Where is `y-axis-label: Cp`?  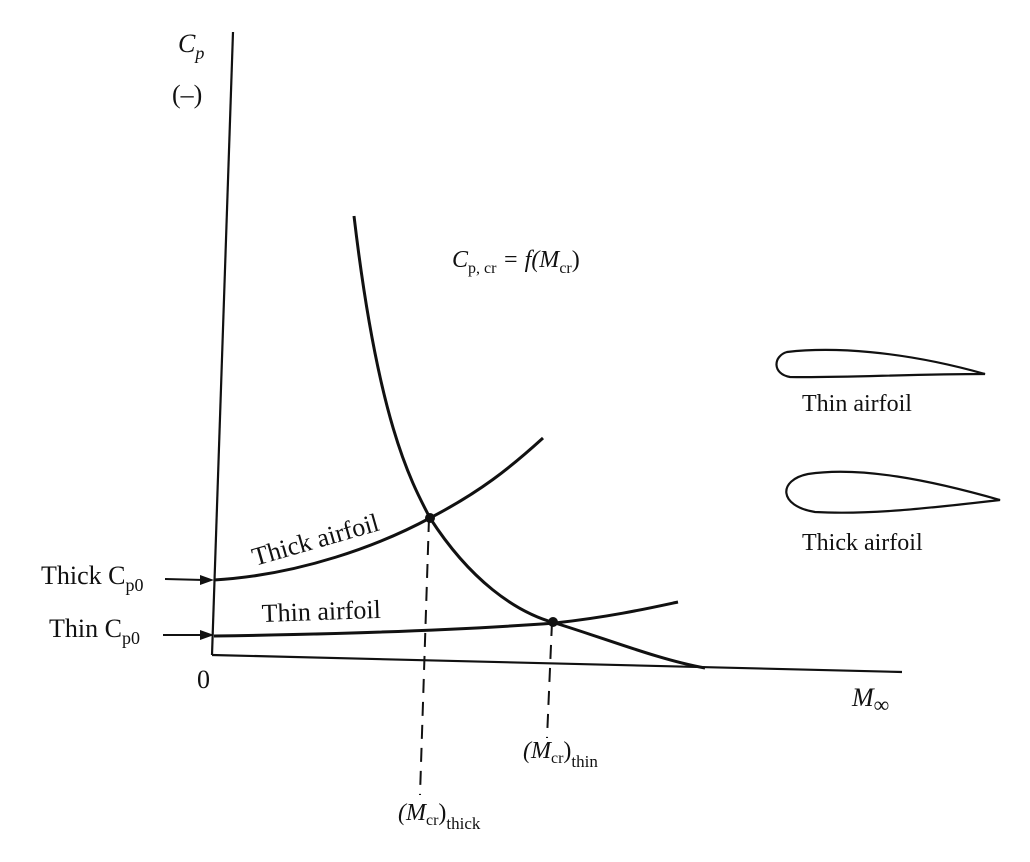
y-axis-label: Cp is located at coordinates (191, 46).